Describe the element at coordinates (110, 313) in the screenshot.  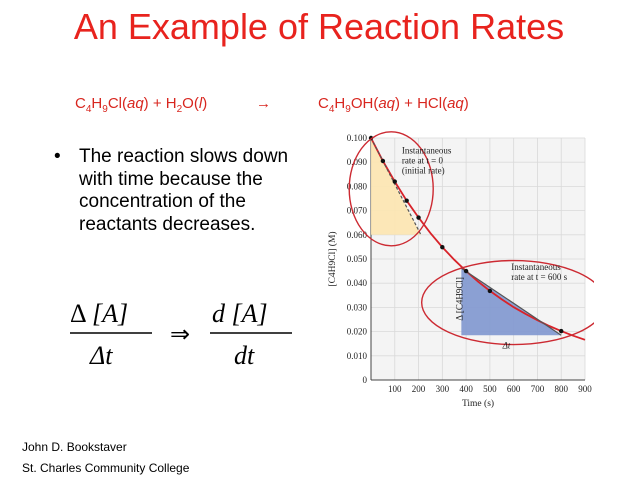
I see `formula-conc: [A]` at that location.